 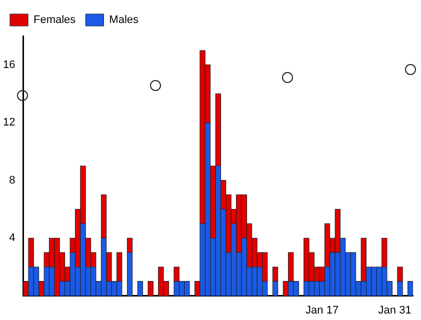 I want to click on legend-label: Females, so click(x=55, y=20).